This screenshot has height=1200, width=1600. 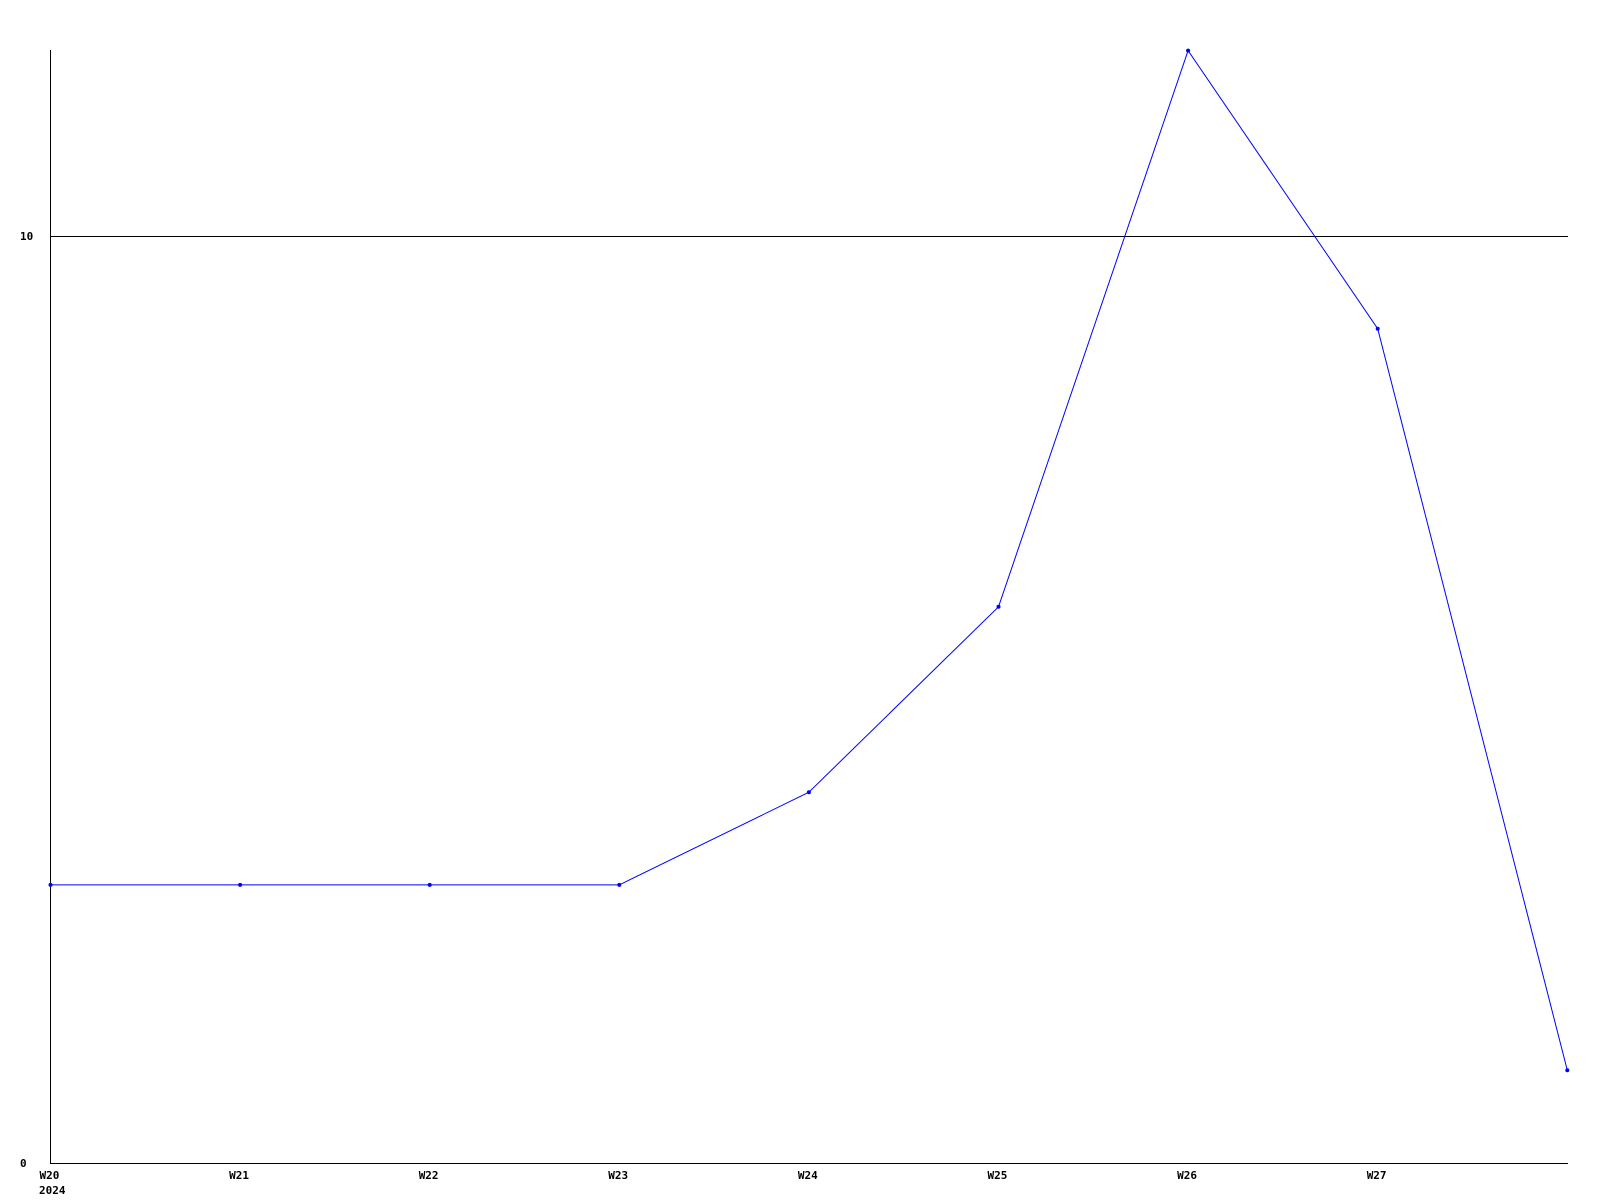 I want to click on x-tick-label: W23, so click(x=618, y=1175).